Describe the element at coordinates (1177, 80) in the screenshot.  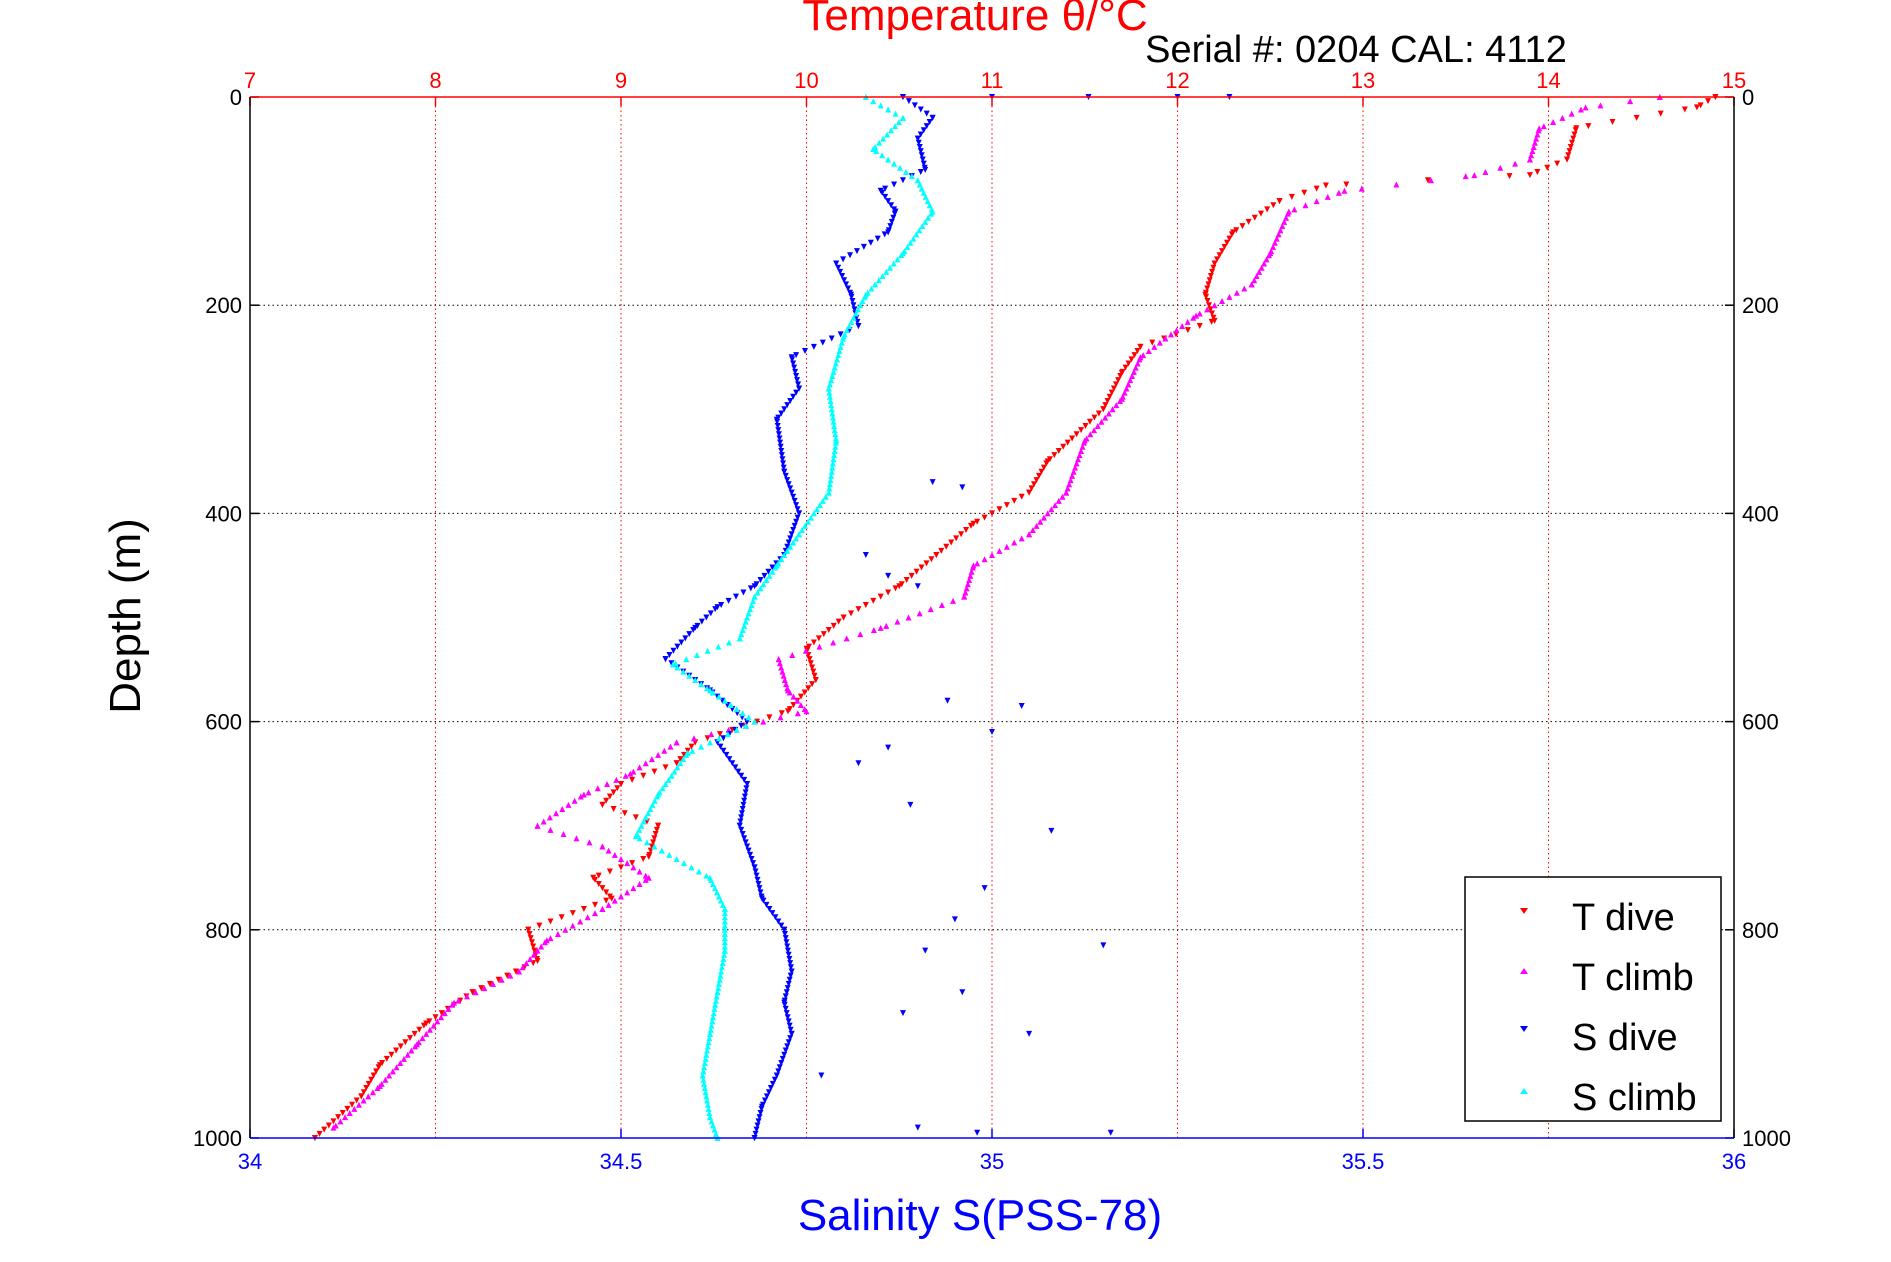
I see `temperature-tick-label: 12` at that location.